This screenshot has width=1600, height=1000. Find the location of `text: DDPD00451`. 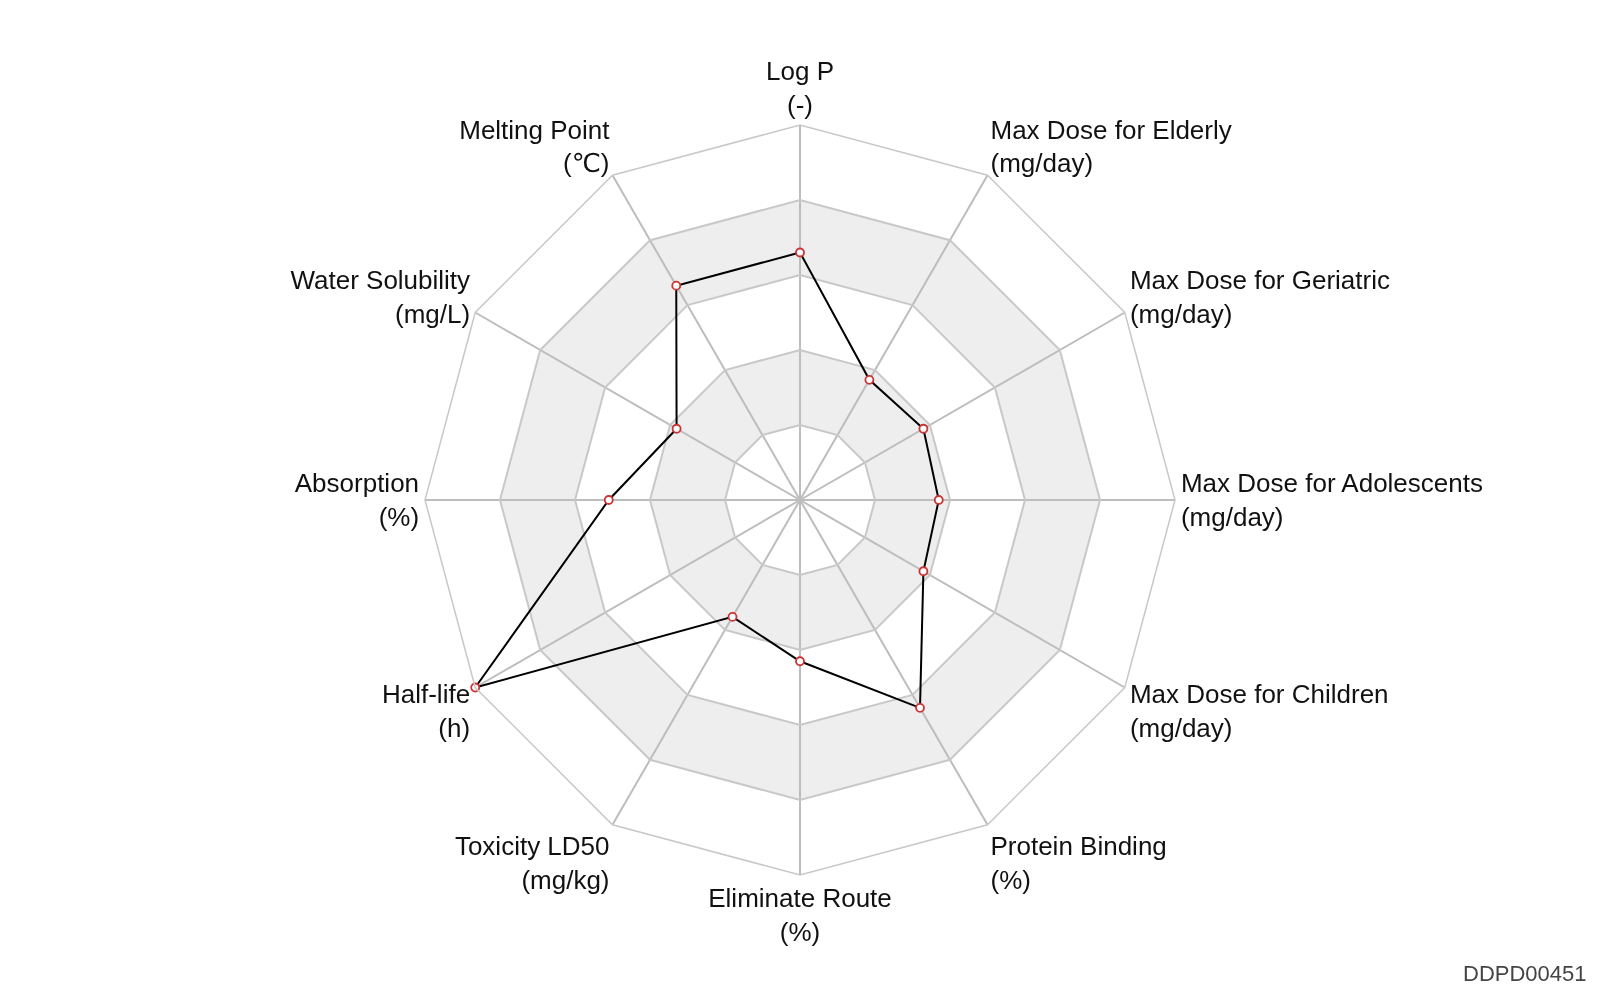

text: DDPD00451 is located at coordinates (1525, 973).